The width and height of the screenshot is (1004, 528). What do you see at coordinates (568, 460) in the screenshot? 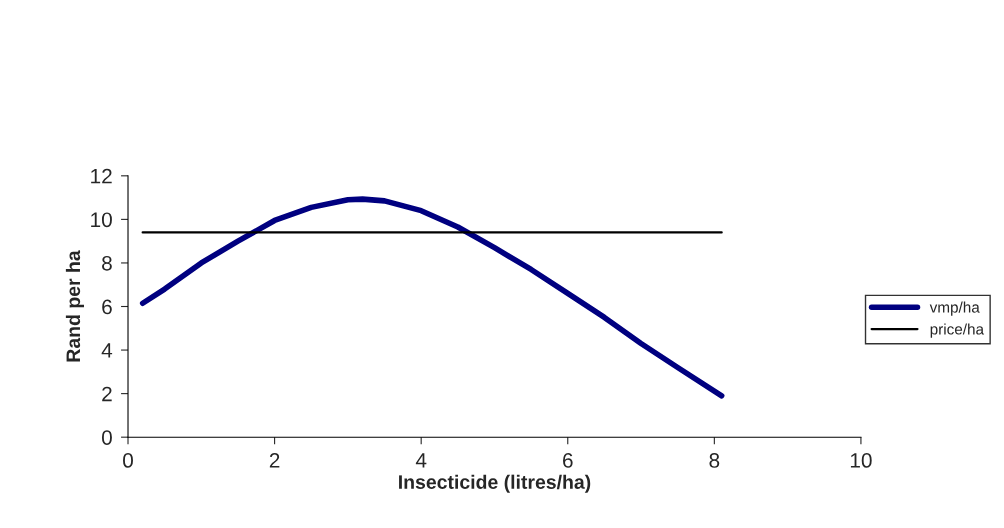
I see `x-tick-label: 6` at bounding box center [568, 460].